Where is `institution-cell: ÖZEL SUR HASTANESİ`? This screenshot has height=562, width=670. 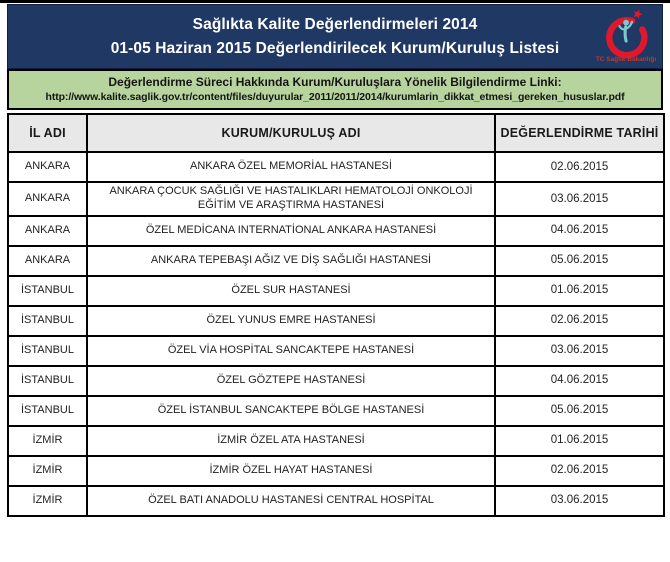
institution-cell: ÖZEL SUR HASTANESİ is located at coordinates (291, 290).